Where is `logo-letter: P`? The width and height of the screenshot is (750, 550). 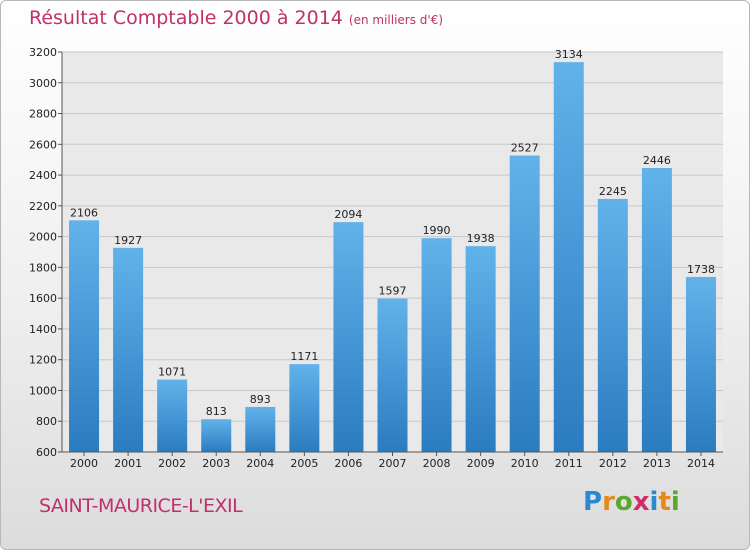 logo-letter: P is located at coordinates (593, 502).